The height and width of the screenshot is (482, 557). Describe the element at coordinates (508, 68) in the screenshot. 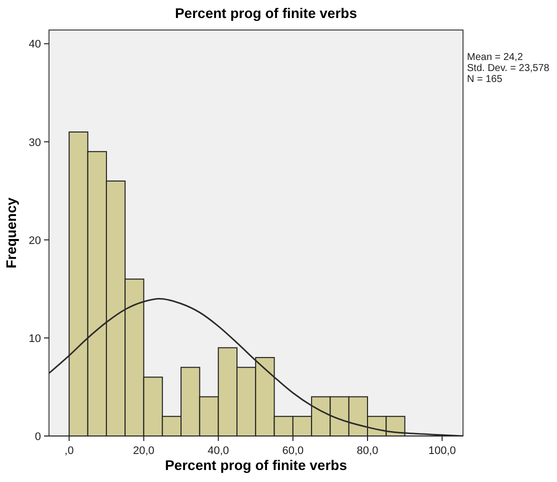

I see `text: Std. Dev. = 23,578` at that location.